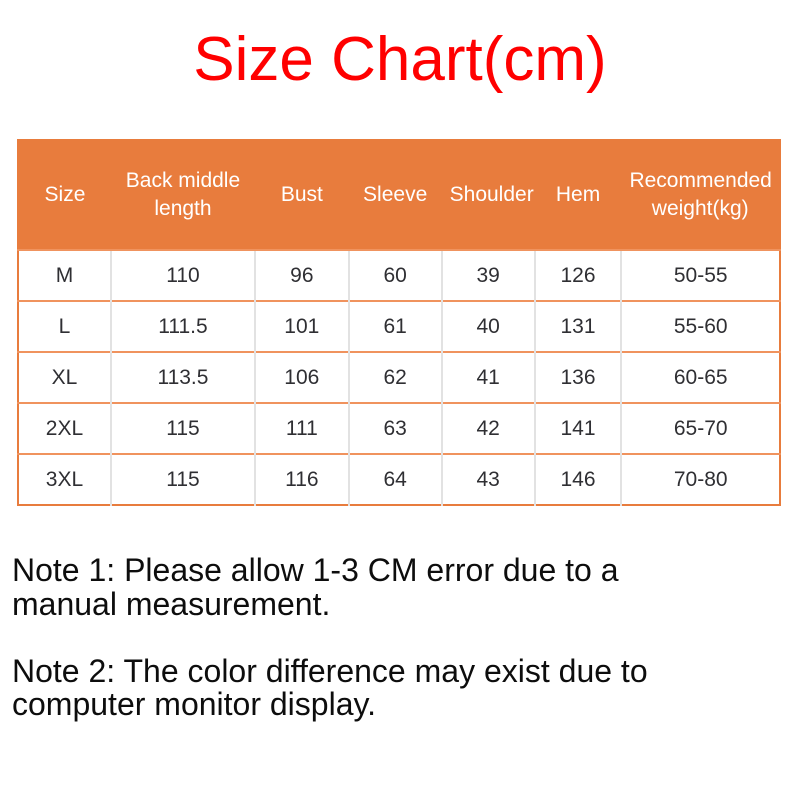 The height and width of the screenshot is (800, 800). I want to click on column-header: Size, so click(64, 195).